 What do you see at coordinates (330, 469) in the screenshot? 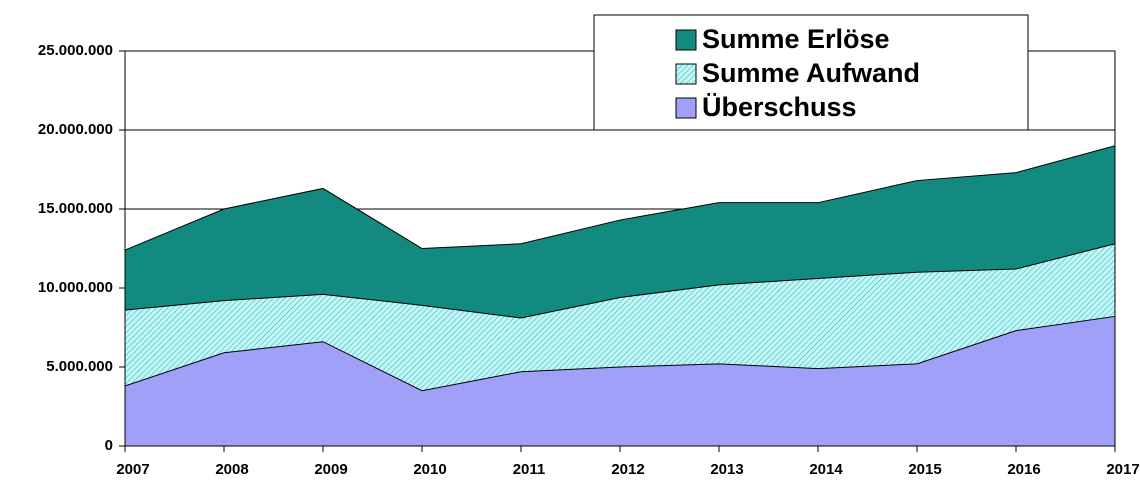
I see `x-tick-label: 2009` at bounding box center [330, 469].